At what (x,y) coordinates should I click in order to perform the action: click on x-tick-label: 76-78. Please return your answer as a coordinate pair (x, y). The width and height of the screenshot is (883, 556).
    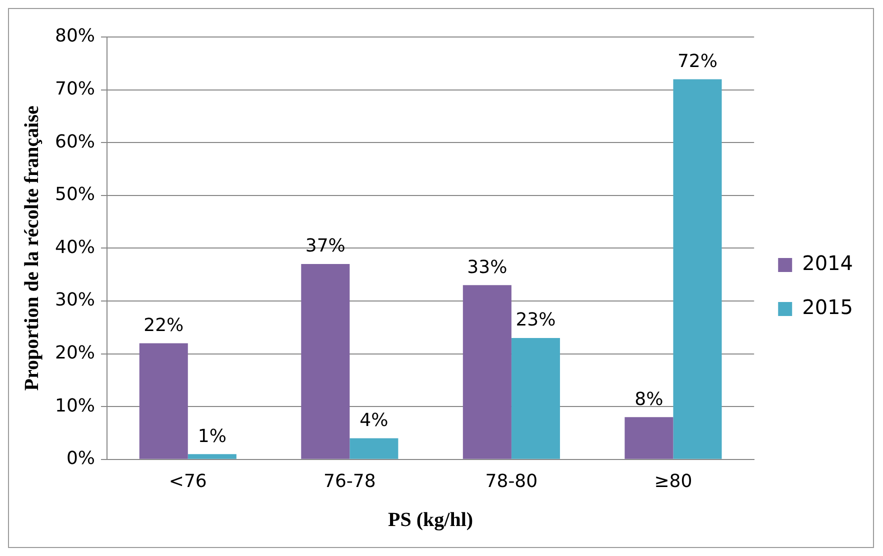
    Looking at the image, I should click on (350, 481).